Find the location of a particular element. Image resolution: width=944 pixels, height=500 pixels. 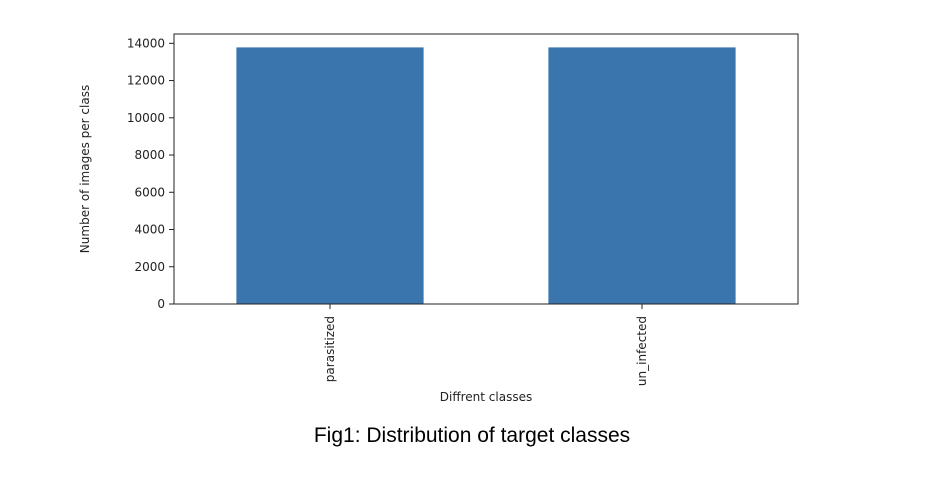

bar-parasitized is located at coordinates (330, 176).